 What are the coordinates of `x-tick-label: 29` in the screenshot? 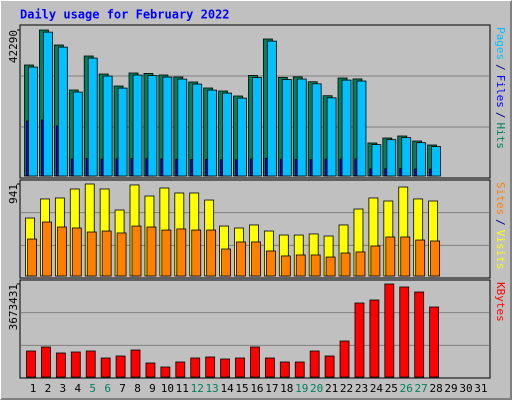 It's located at (450, 388).